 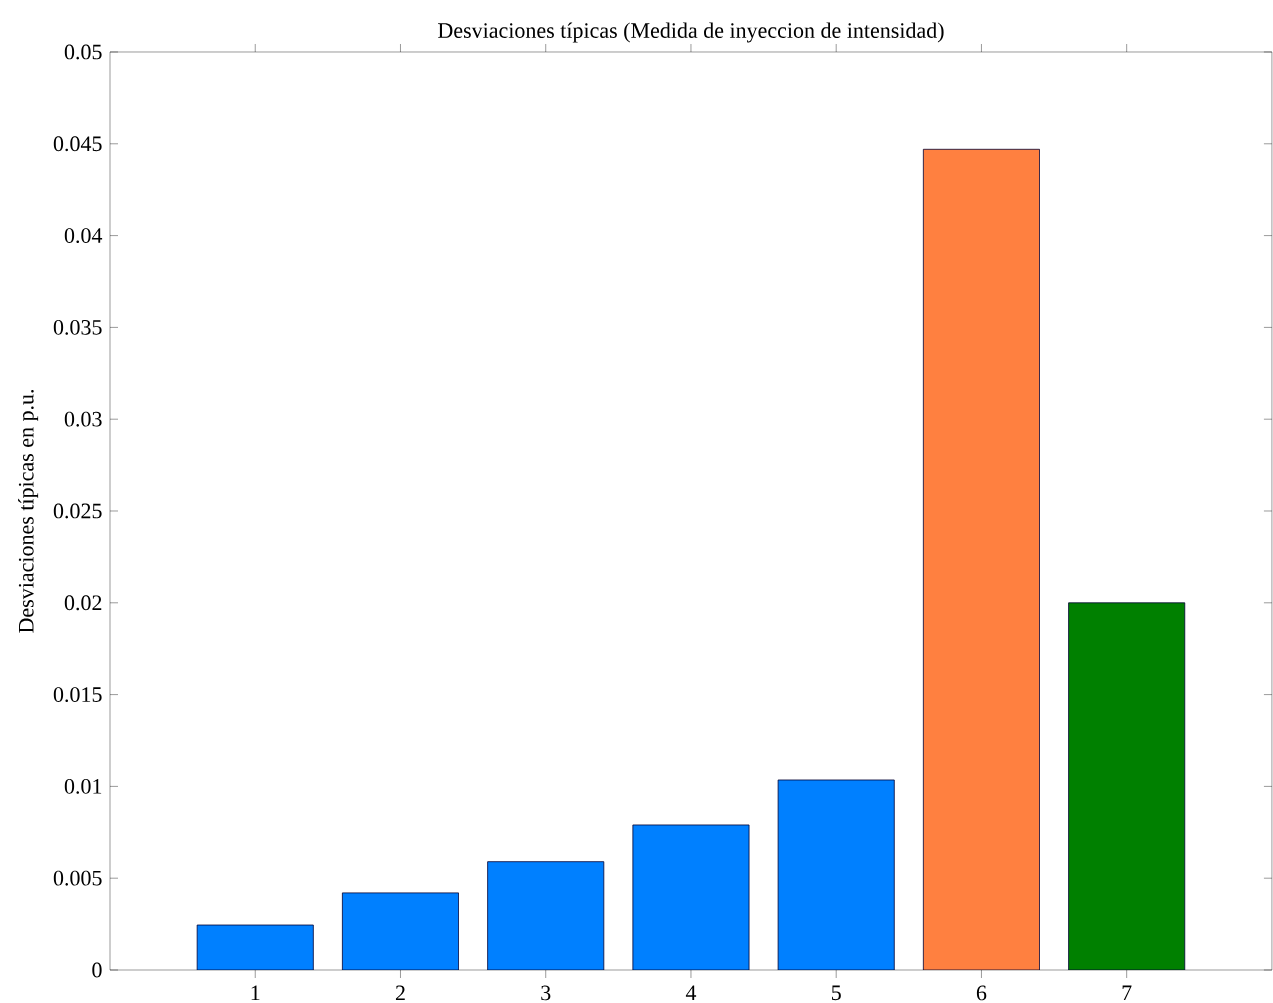 I want to click on y-tick-label: 0.01, so click(x=83, y=786).